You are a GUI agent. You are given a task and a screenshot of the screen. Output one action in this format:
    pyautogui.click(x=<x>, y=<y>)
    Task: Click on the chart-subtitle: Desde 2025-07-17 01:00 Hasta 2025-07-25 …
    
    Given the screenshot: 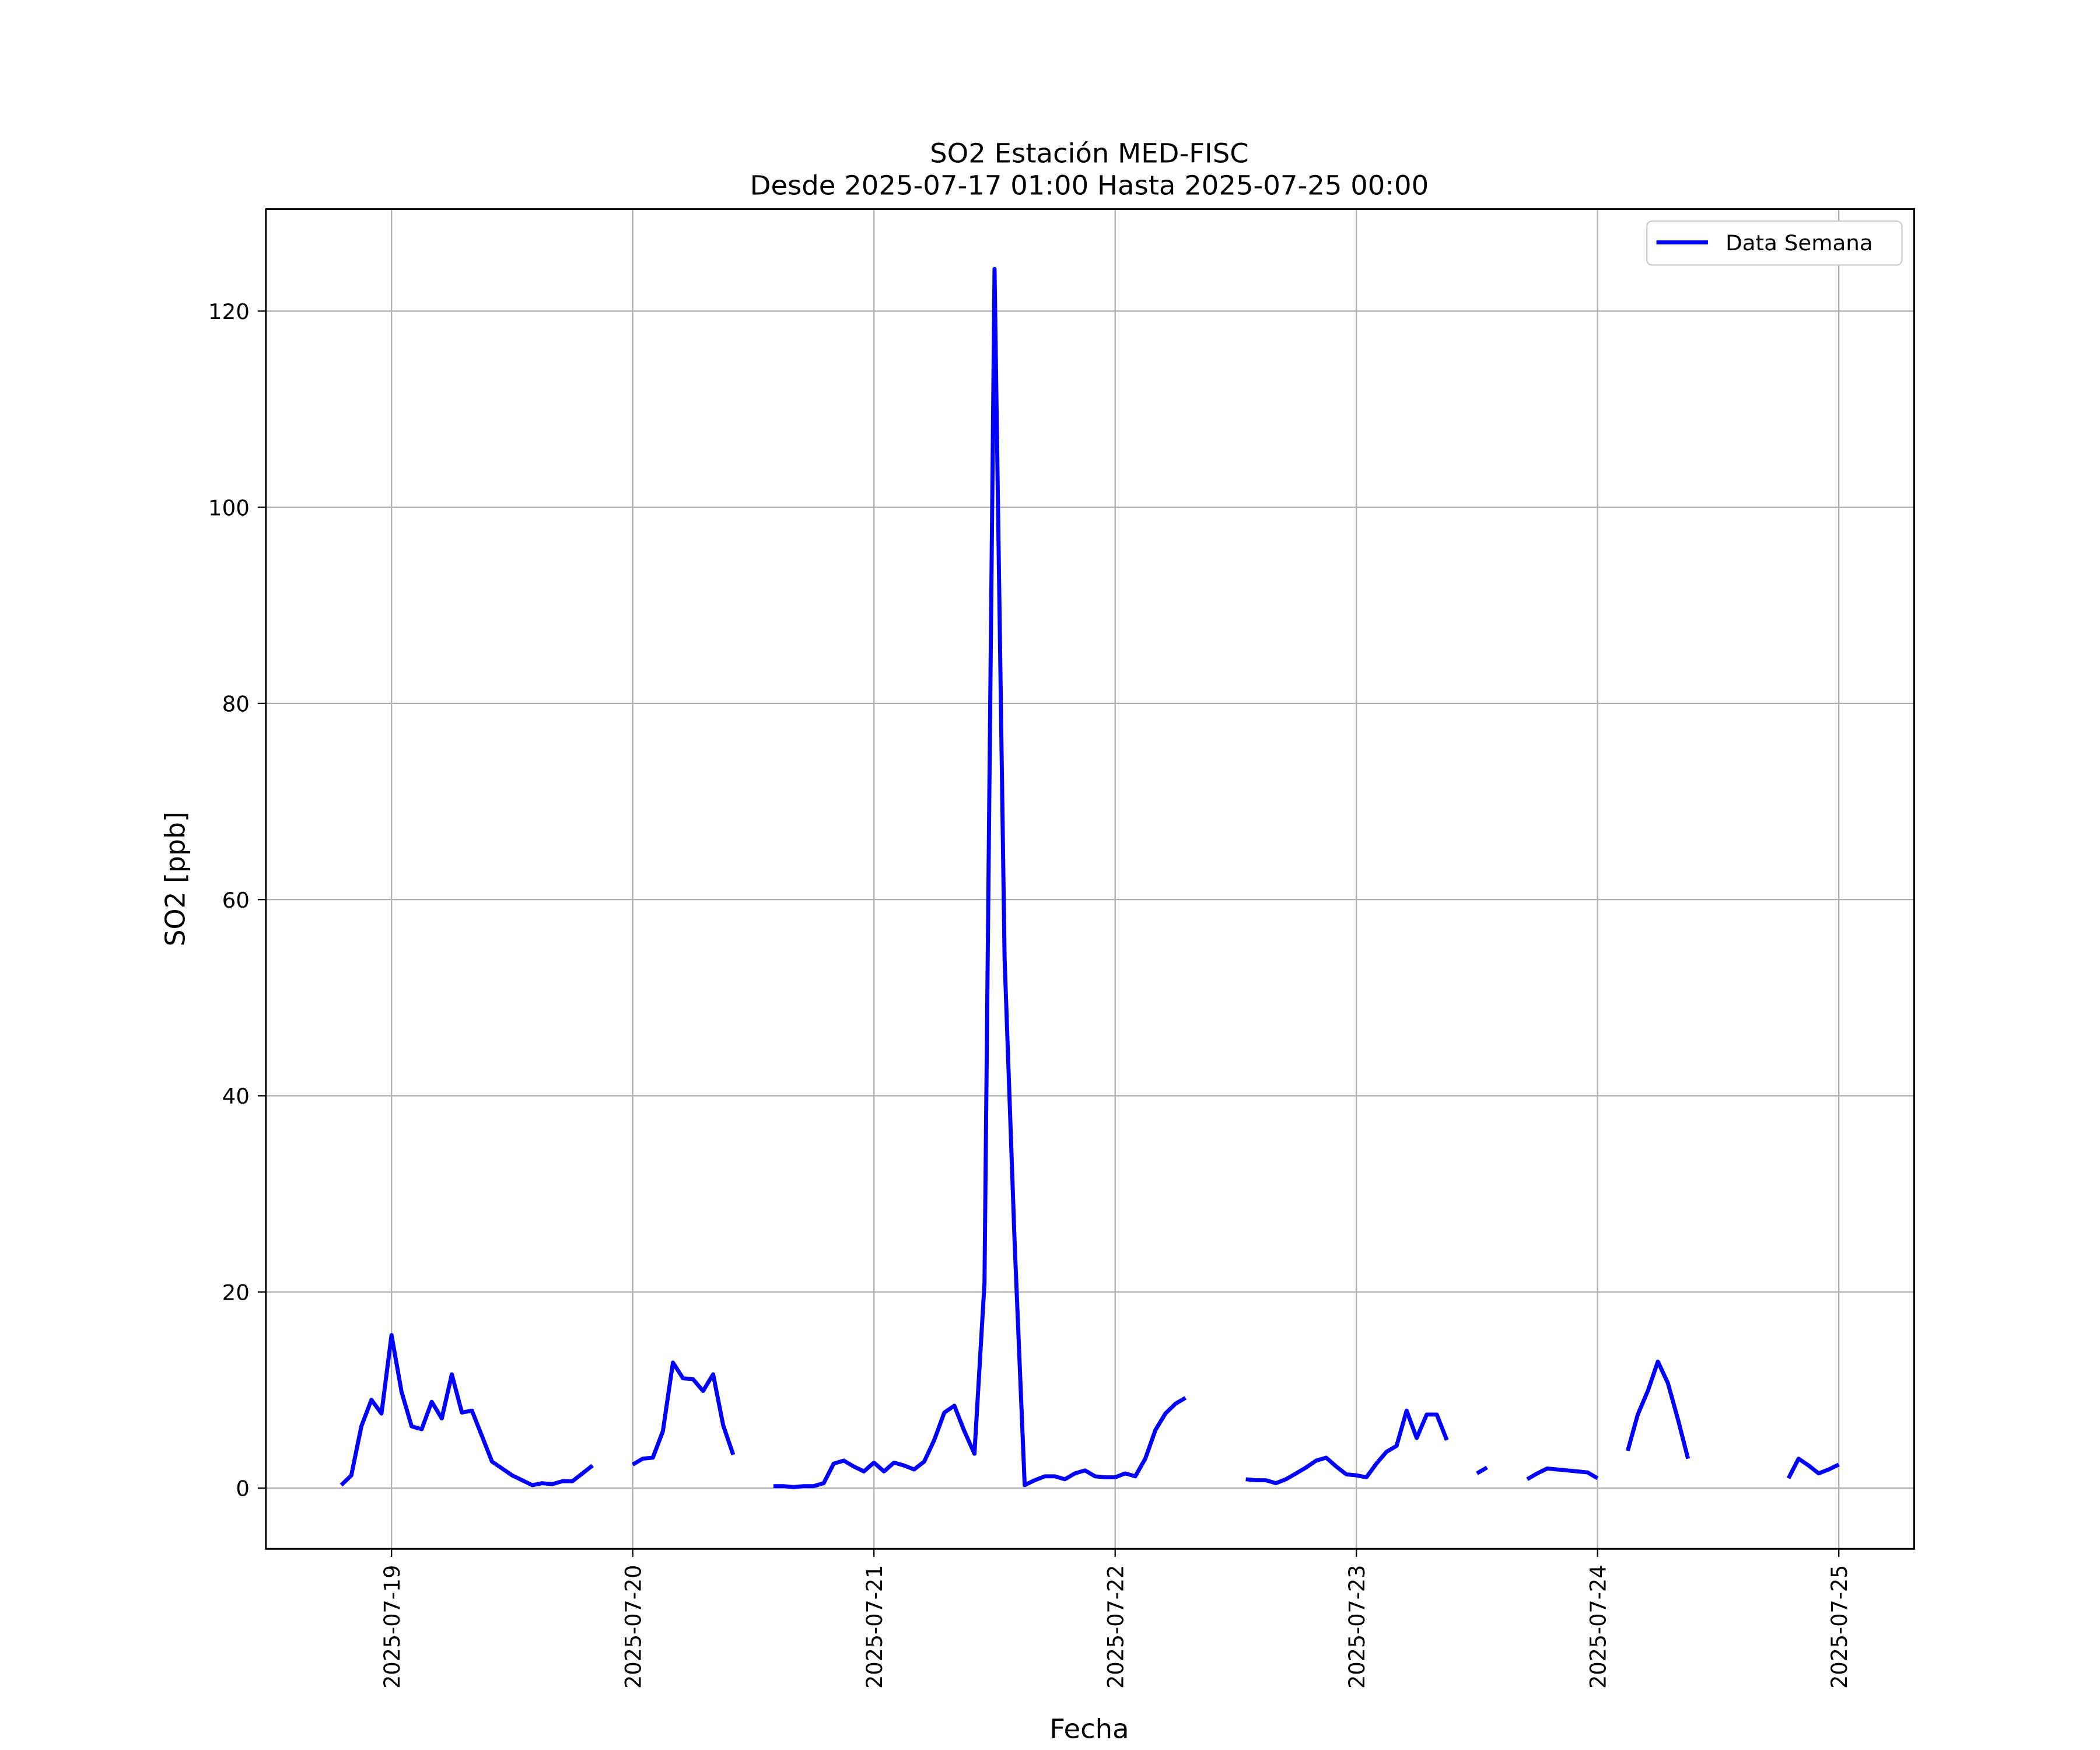 What is the action you would take?
    pyautogui.click(x=1089, y=185)
    